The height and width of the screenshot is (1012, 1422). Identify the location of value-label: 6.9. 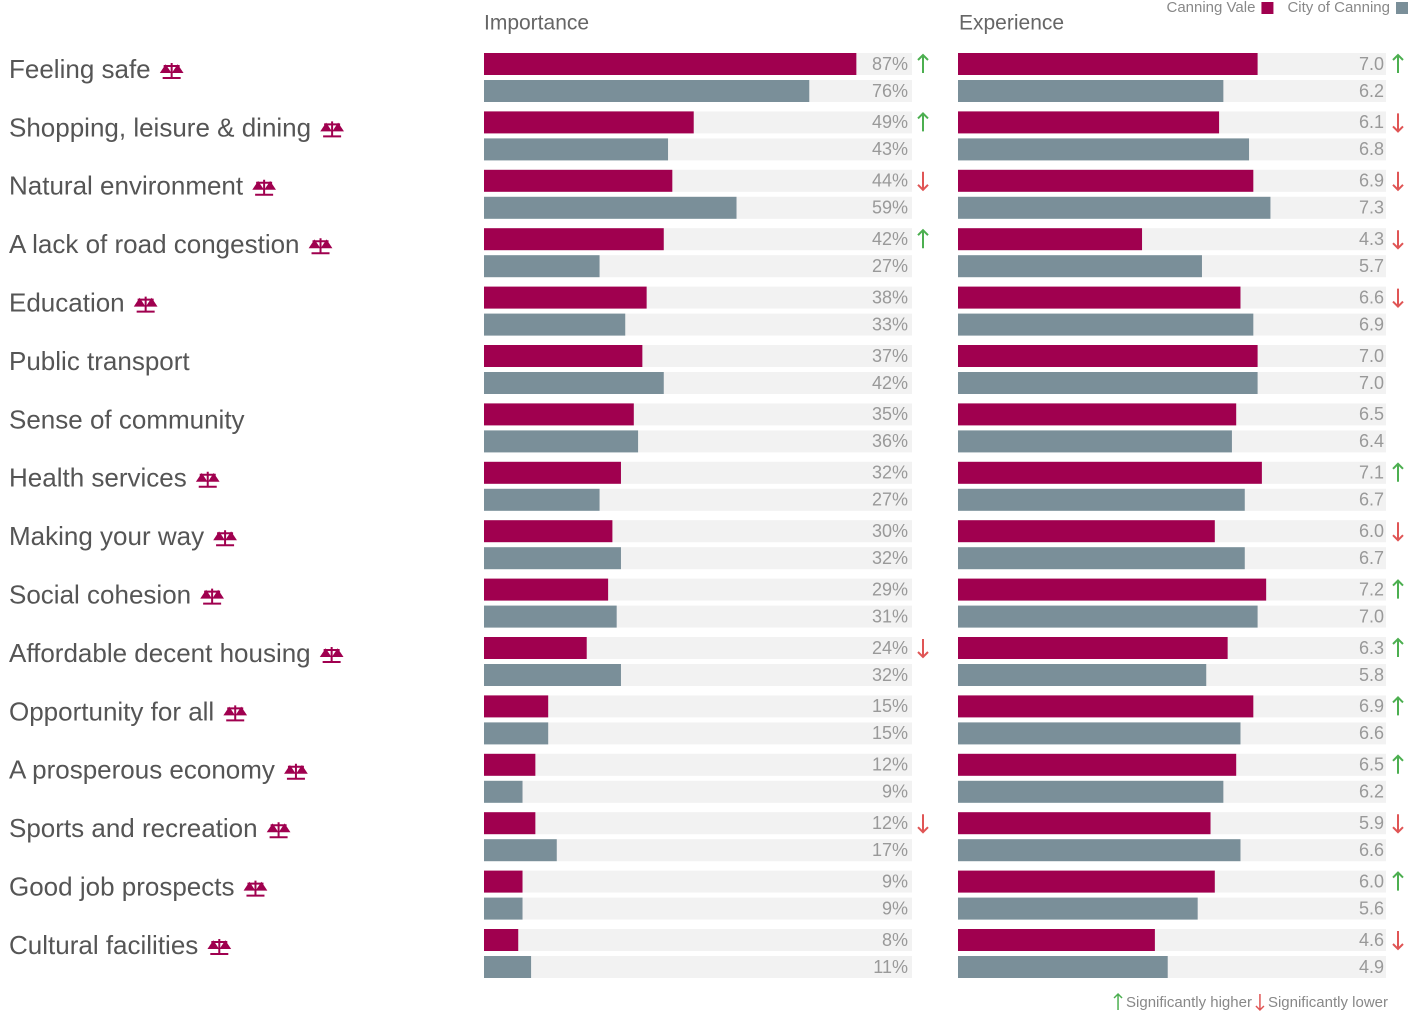
(1371, 324).